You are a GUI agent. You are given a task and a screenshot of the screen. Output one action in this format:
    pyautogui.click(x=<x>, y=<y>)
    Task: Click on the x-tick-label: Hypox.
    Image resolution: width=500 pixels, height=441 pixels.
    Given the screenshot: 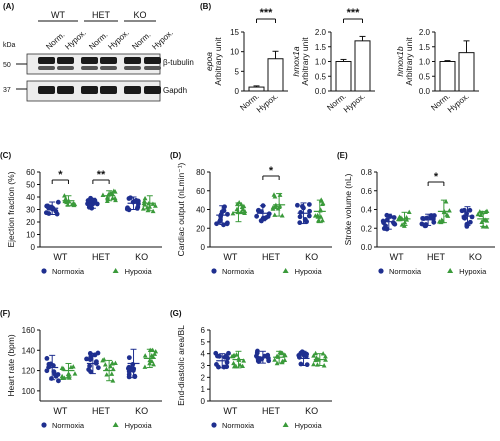 What is the action you would take?
    pyautogui.click(x=267, y=103)
    